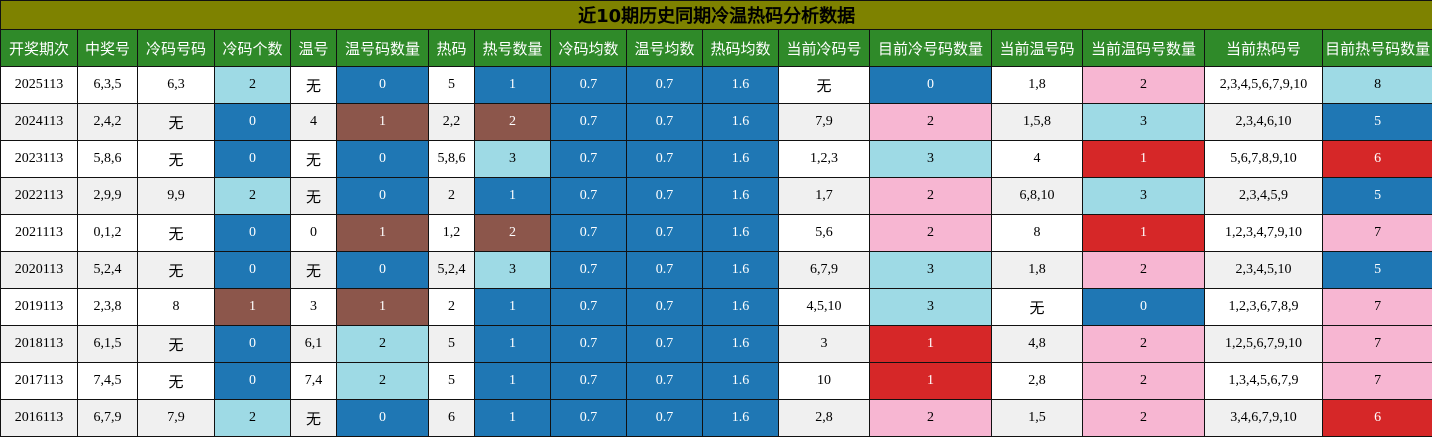 The width and height of the screenshot is (1432, 437). I want to click on column-header: 目前热号码数量, so click(1376, 48).